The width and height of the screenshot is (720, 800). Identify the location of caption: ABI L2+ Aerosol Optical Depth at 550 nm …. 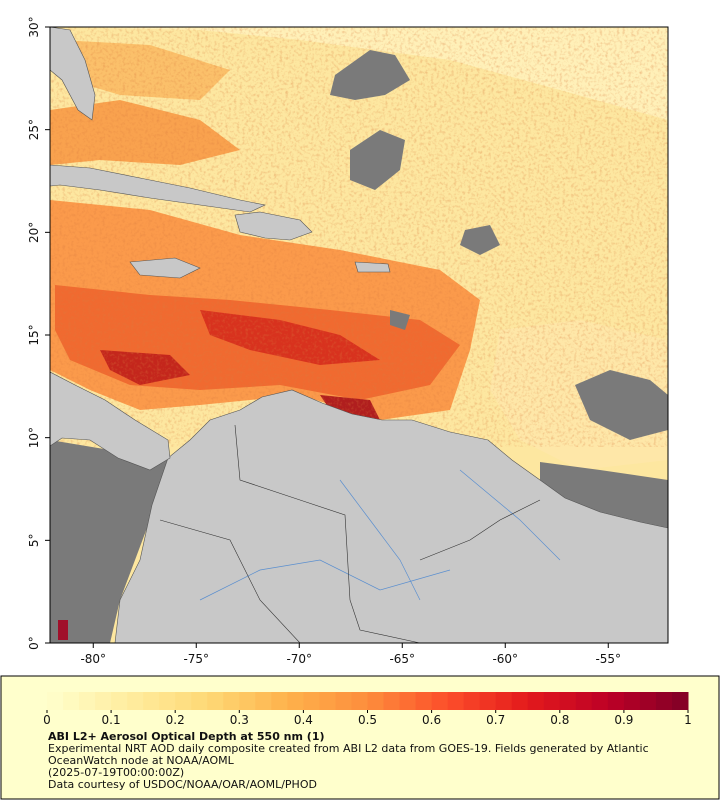
(368, 761).